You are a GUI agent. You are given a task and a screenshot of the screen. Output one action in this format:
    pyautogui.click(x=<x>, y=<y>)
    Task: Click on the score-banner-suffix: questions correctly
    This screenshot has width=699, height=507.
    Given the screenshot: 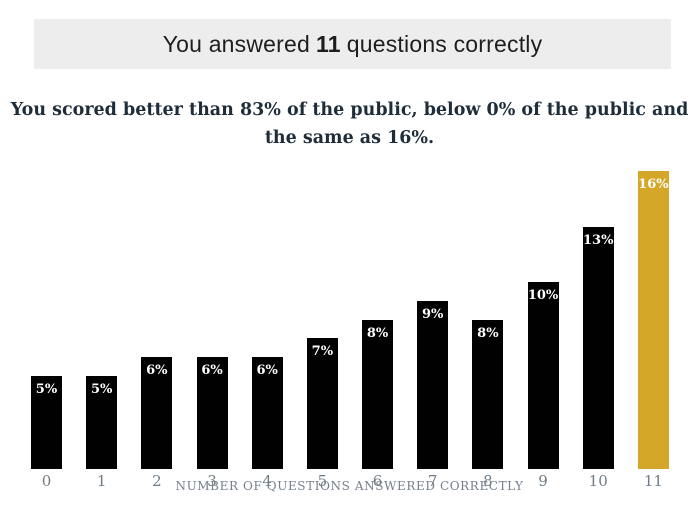 What is the action you would take?
    pyautogui.click(x=444, y=43)
    